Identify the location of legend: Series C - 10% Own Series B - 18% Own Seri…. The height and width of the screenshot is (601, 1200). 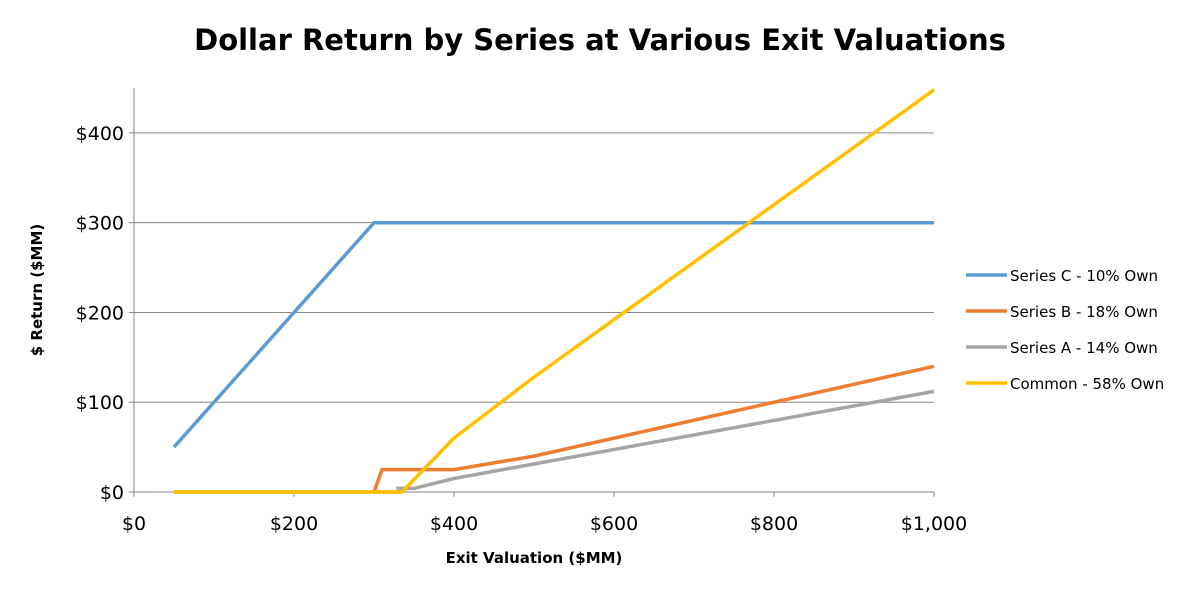
(1065, 330).